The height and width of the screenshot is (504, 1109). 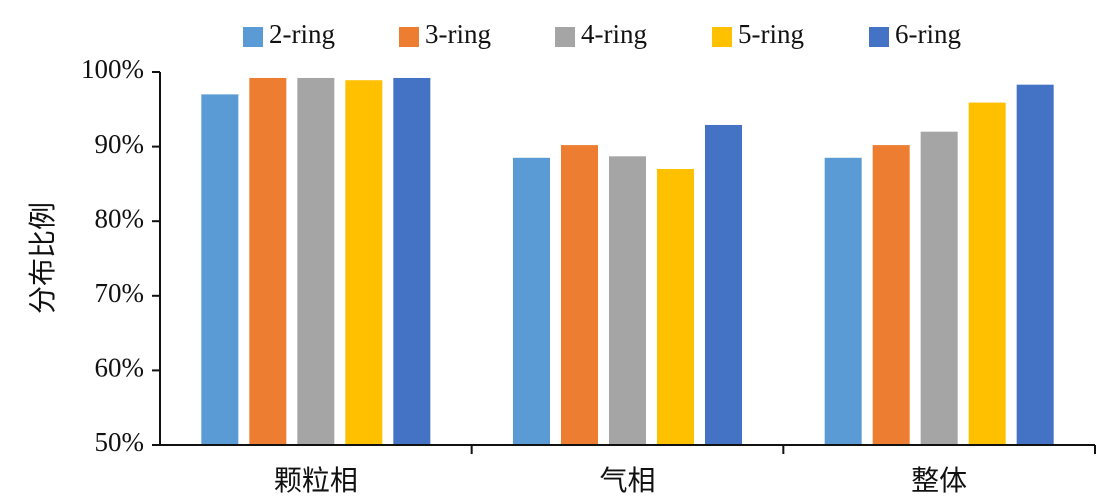 What do you see at coordinates (316, 480) in the screenshot?
I see `x-category-label: 颗粒相` at bounding box center [316, 480].